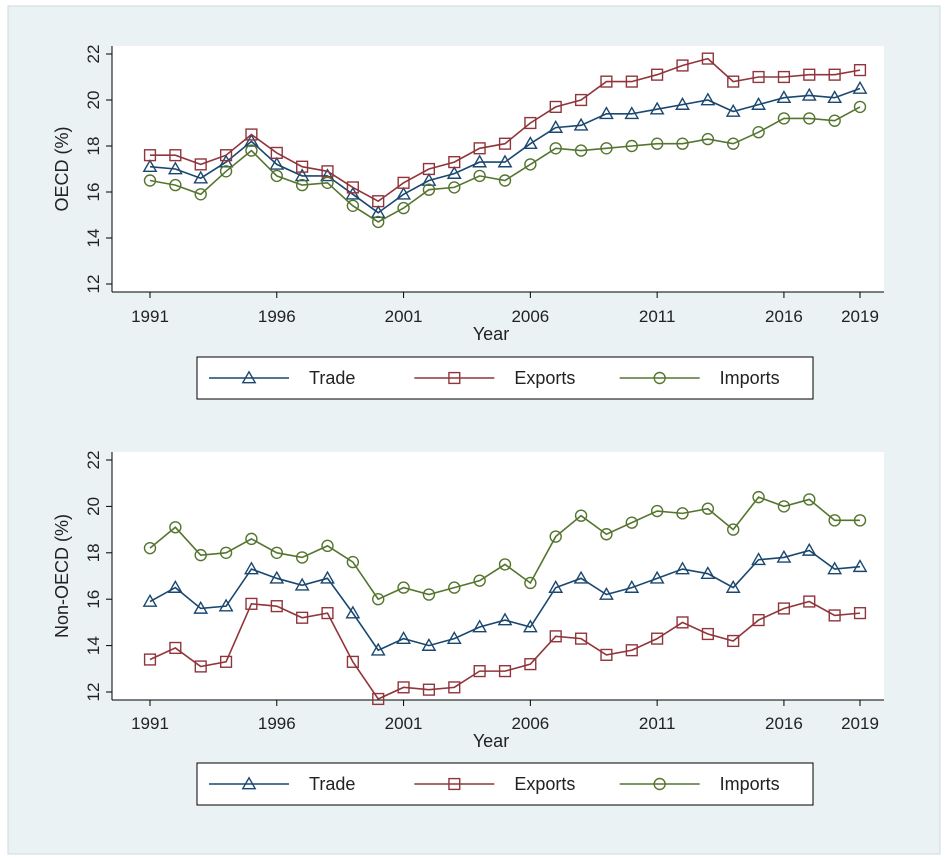 The width and height of the screenshot is (948, 860). What do you see at coordinates (404, 316) in the screenshot?
I see `x-tick-label: 2001` at bounding box center [404, 316].